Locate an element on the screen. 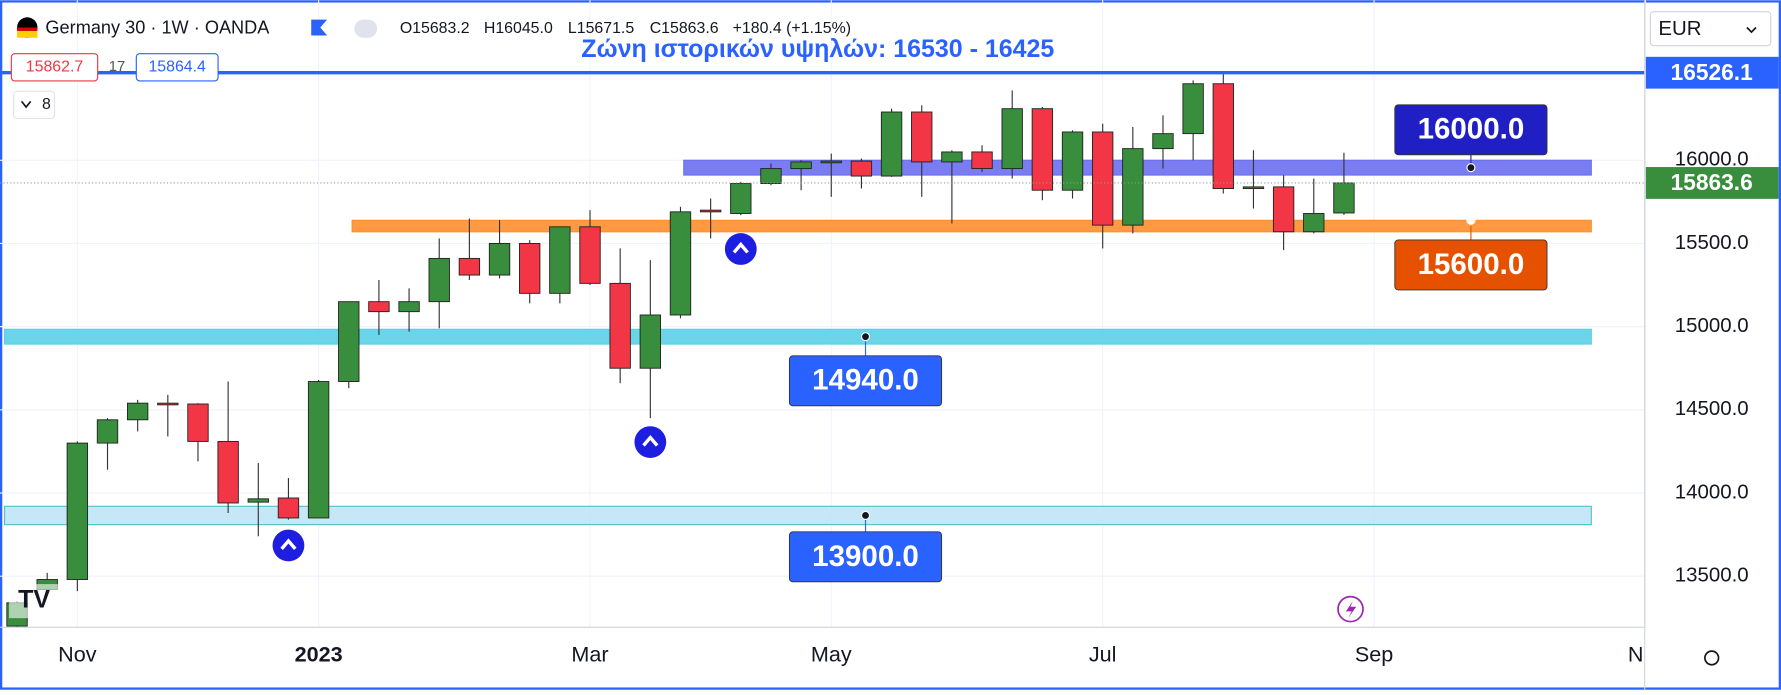  indicators-toggle is located at coordinates (34, 104).